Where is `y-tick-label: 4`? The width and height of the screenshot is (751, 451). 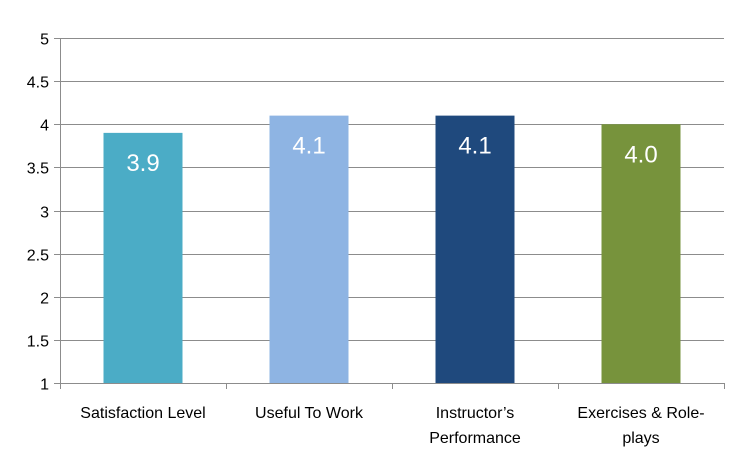
y-tick-label: 4 is located at coordinates (44, 126).